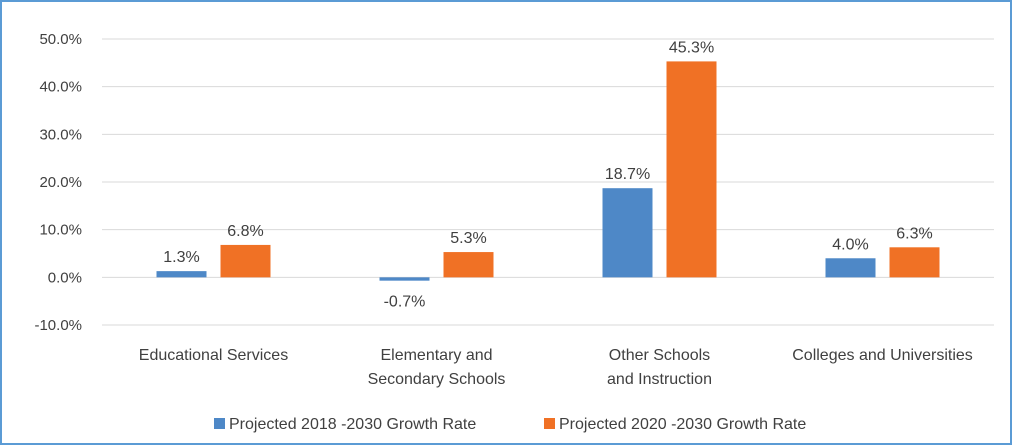  I want to click on x-category-label: Colleges and Universities, so click(882, 355).